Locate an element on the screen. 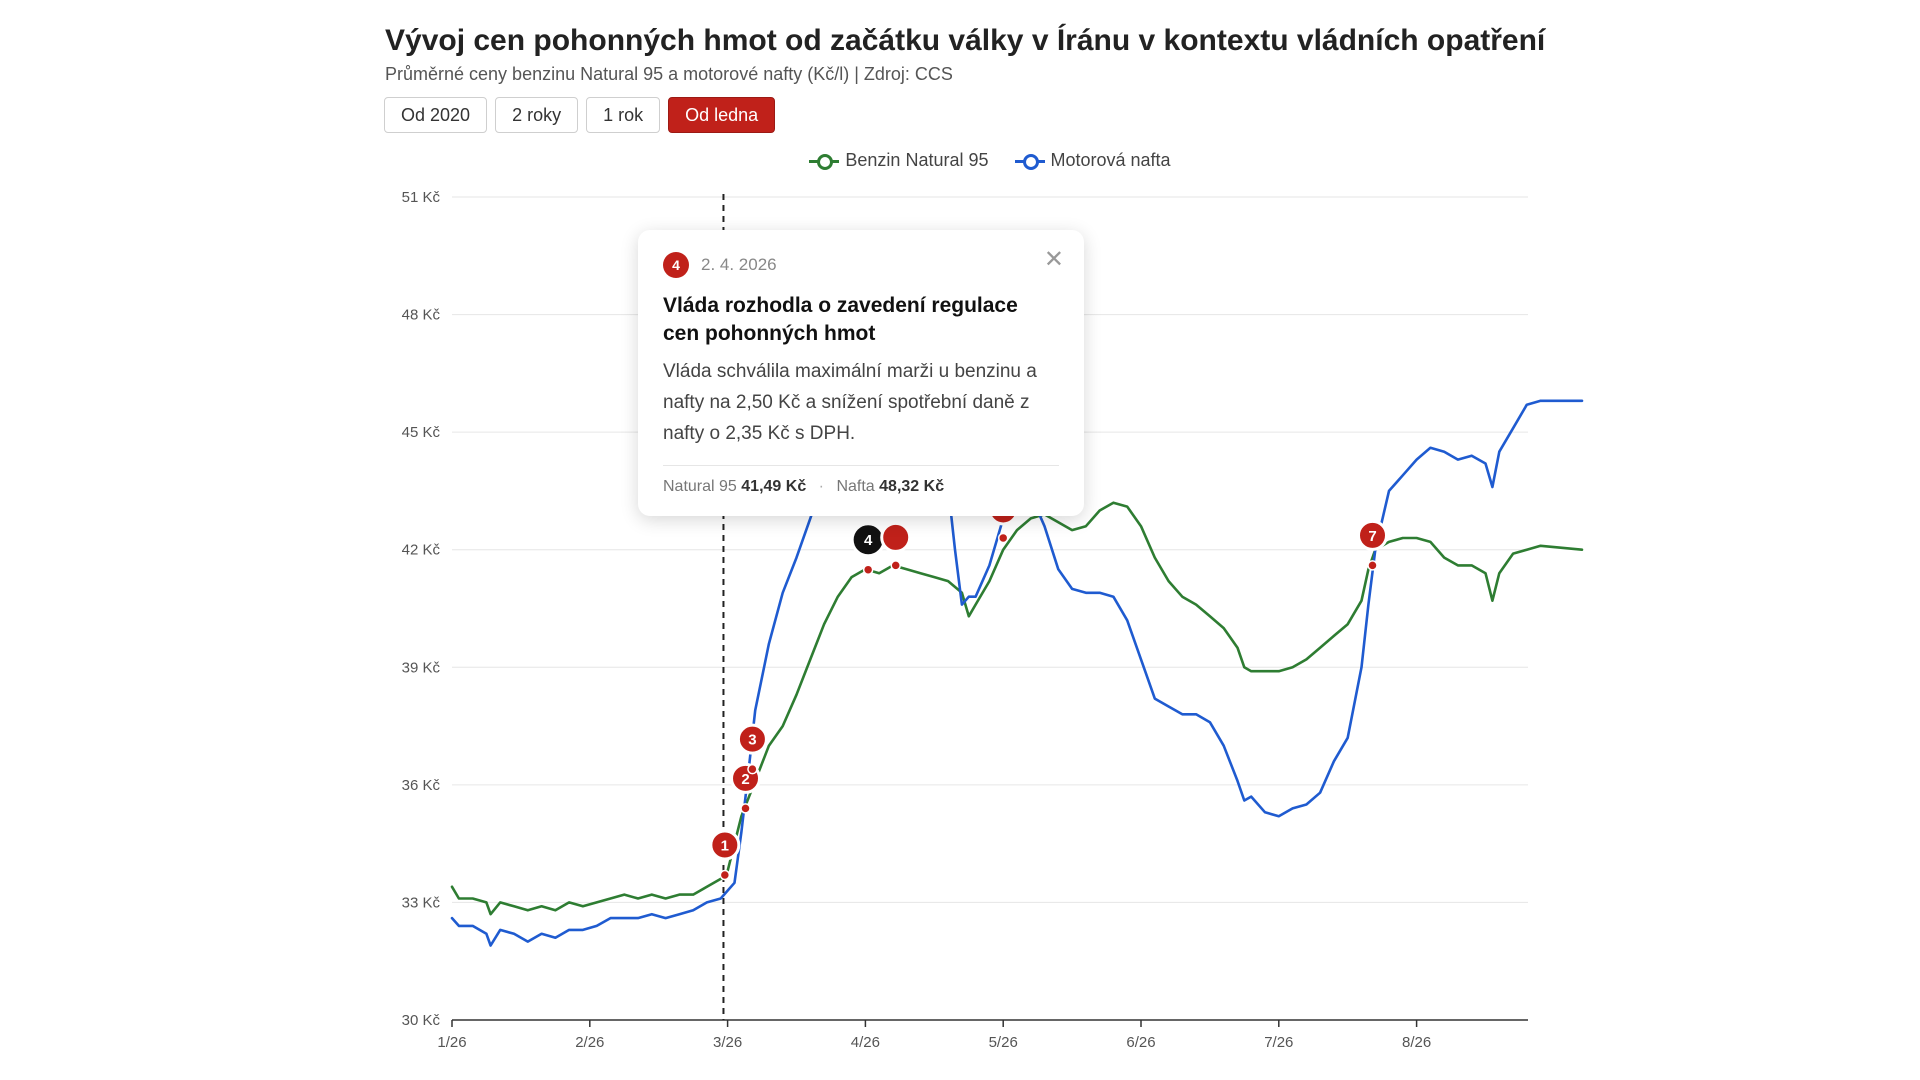 The image size is (1920, 1080). x-tick-label: 5/26 is located at coordinates (1003, 1042).